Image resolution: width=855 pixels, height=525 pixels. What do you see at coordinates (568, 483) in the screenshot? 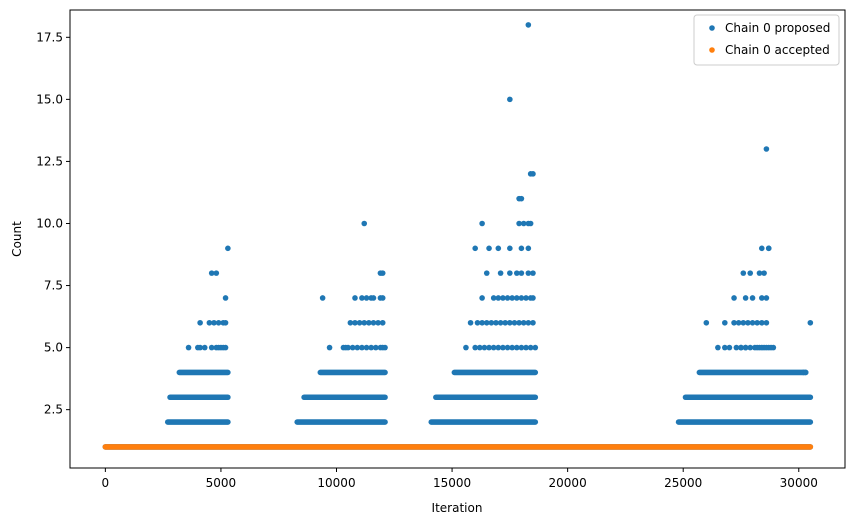
I see `x-tick-label: 20000` at bounding box center [568, 483].